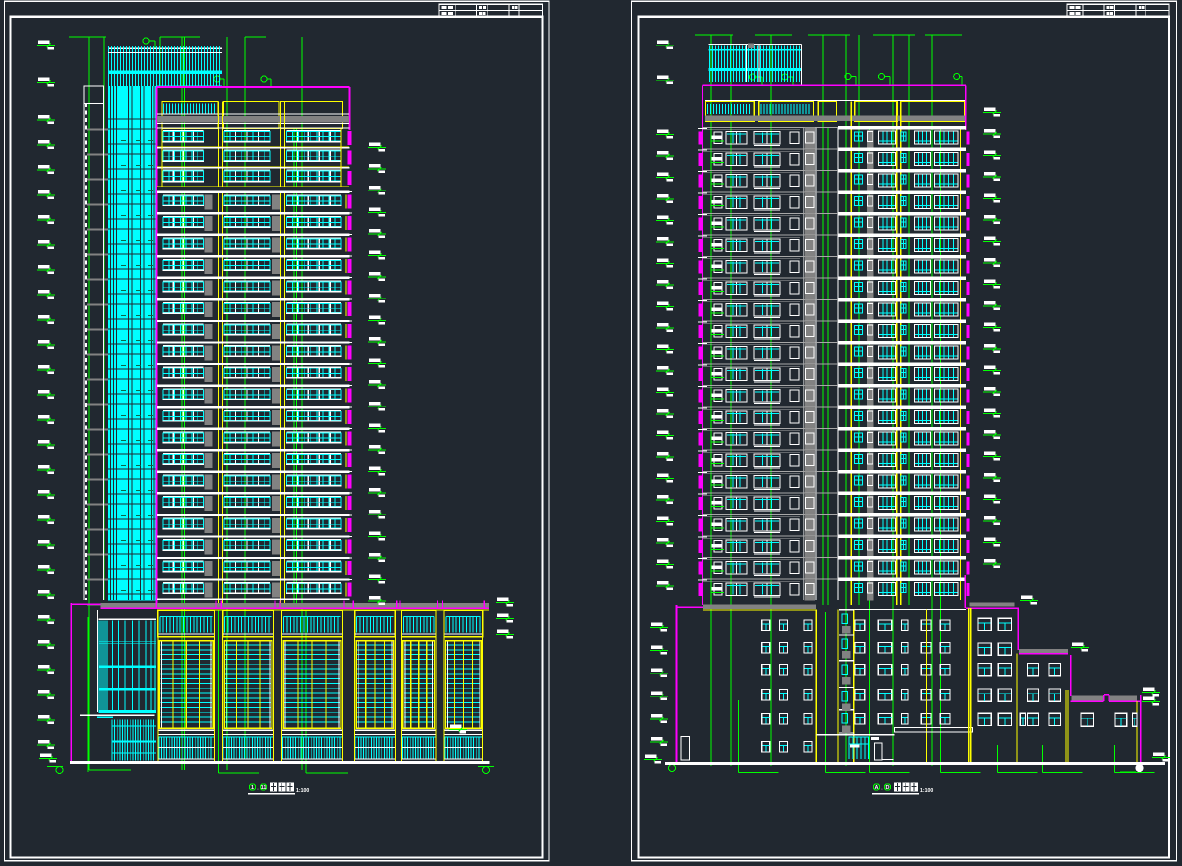 This screenshot has width=1182, height=866. What do you see at coordinates (252, 788) in the screenshot?
I see `svg-text: 1` at bounding box center [252, 788].